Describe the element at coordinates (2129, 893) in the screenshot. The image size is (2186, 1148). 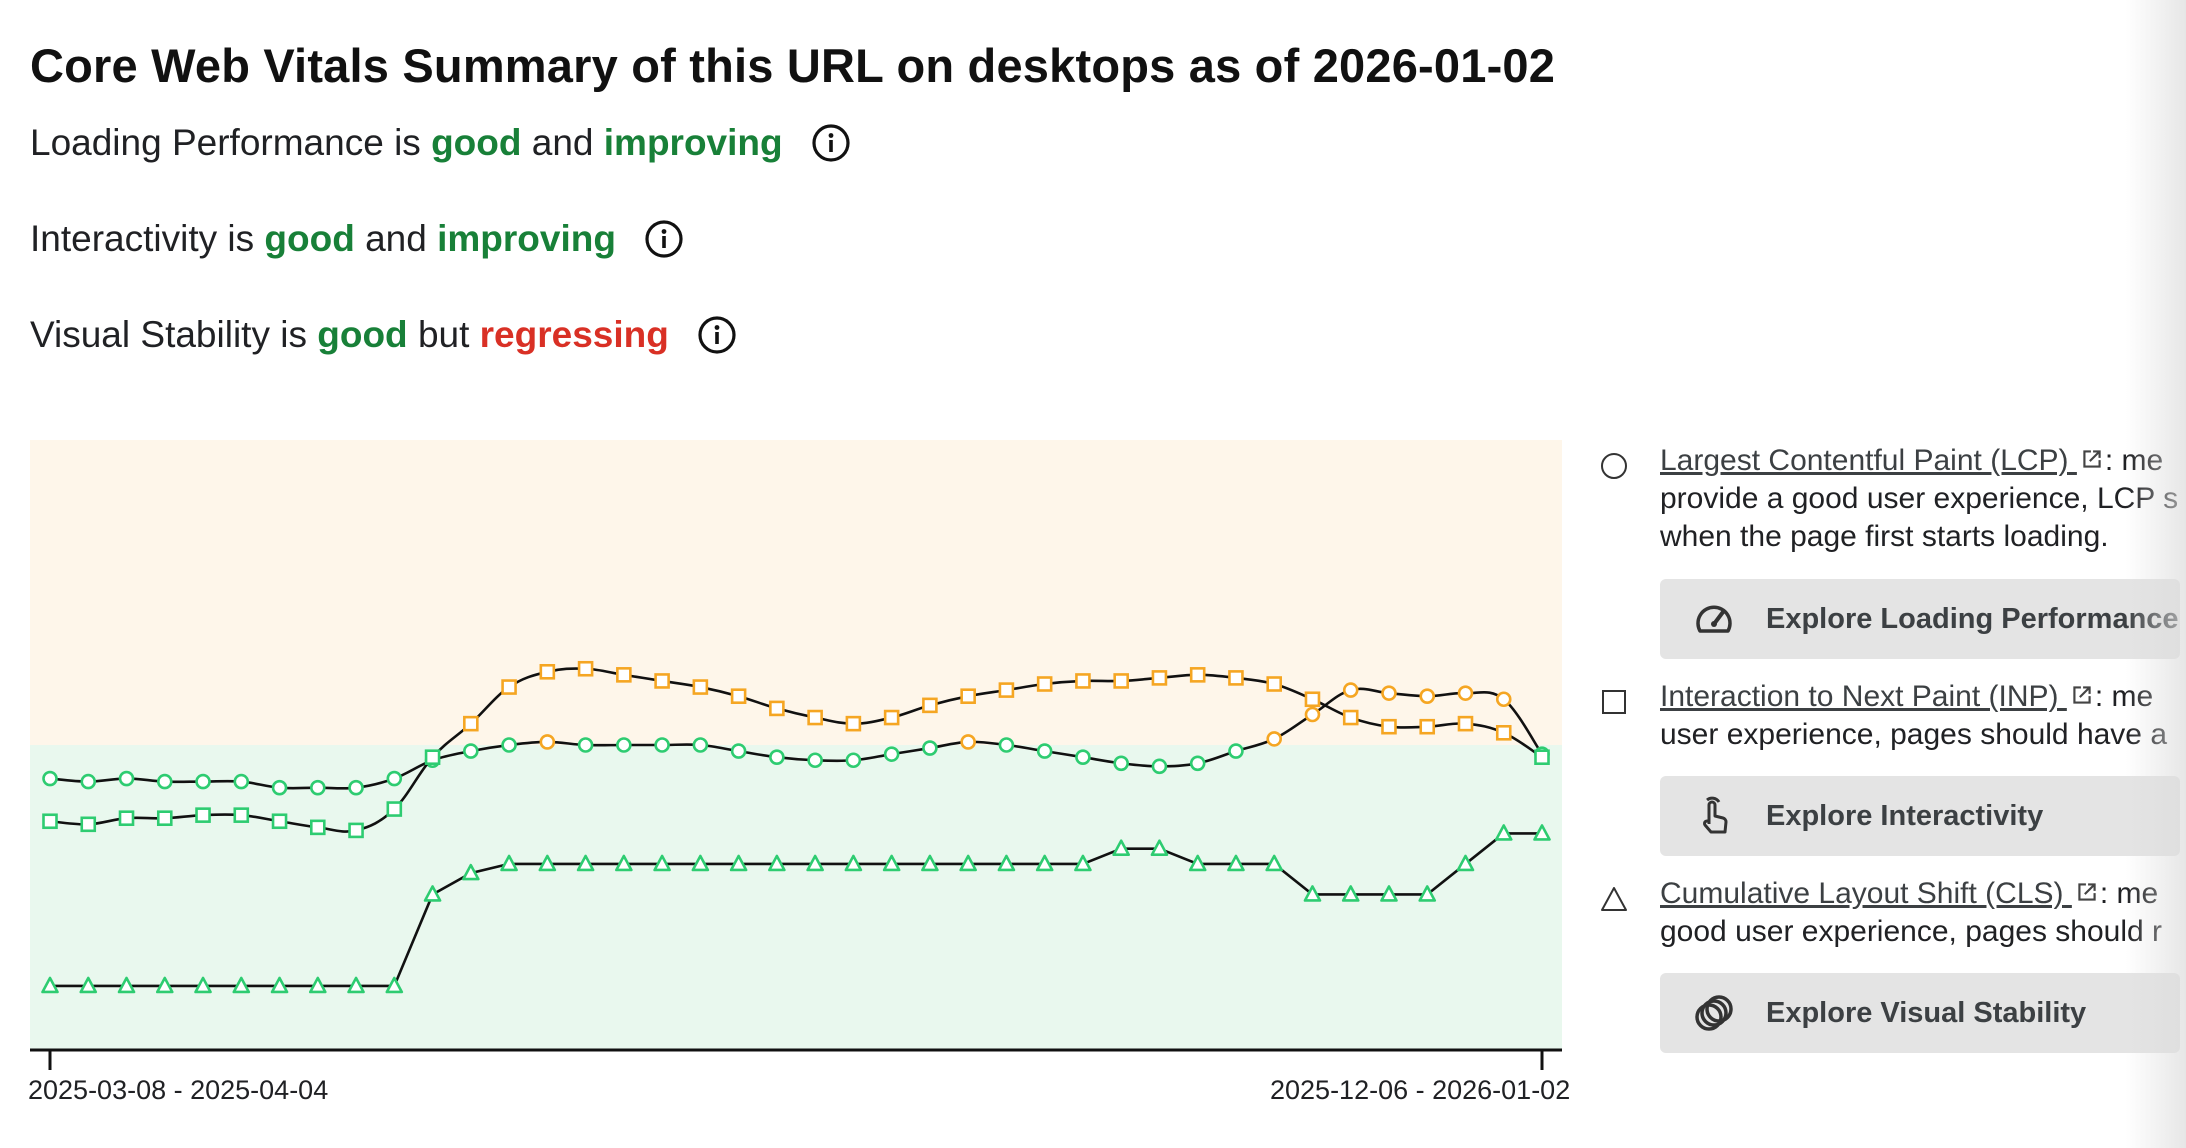
I see `legend-desc-line: : me` at that location.